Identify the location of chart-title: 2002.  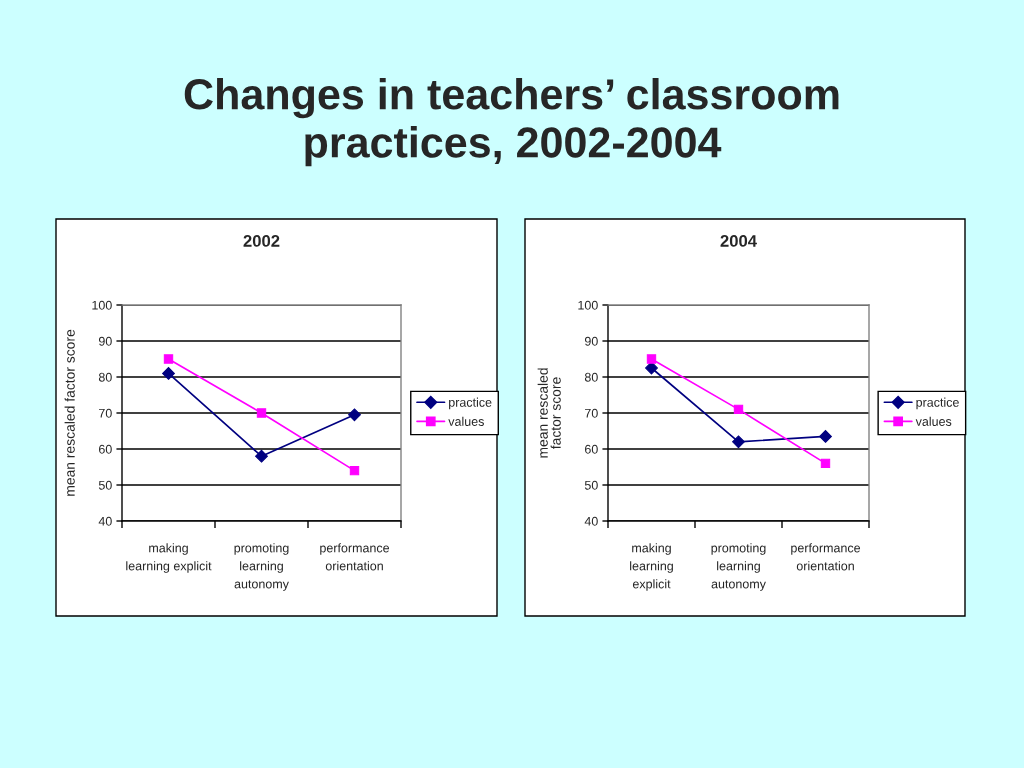
(261, 241).